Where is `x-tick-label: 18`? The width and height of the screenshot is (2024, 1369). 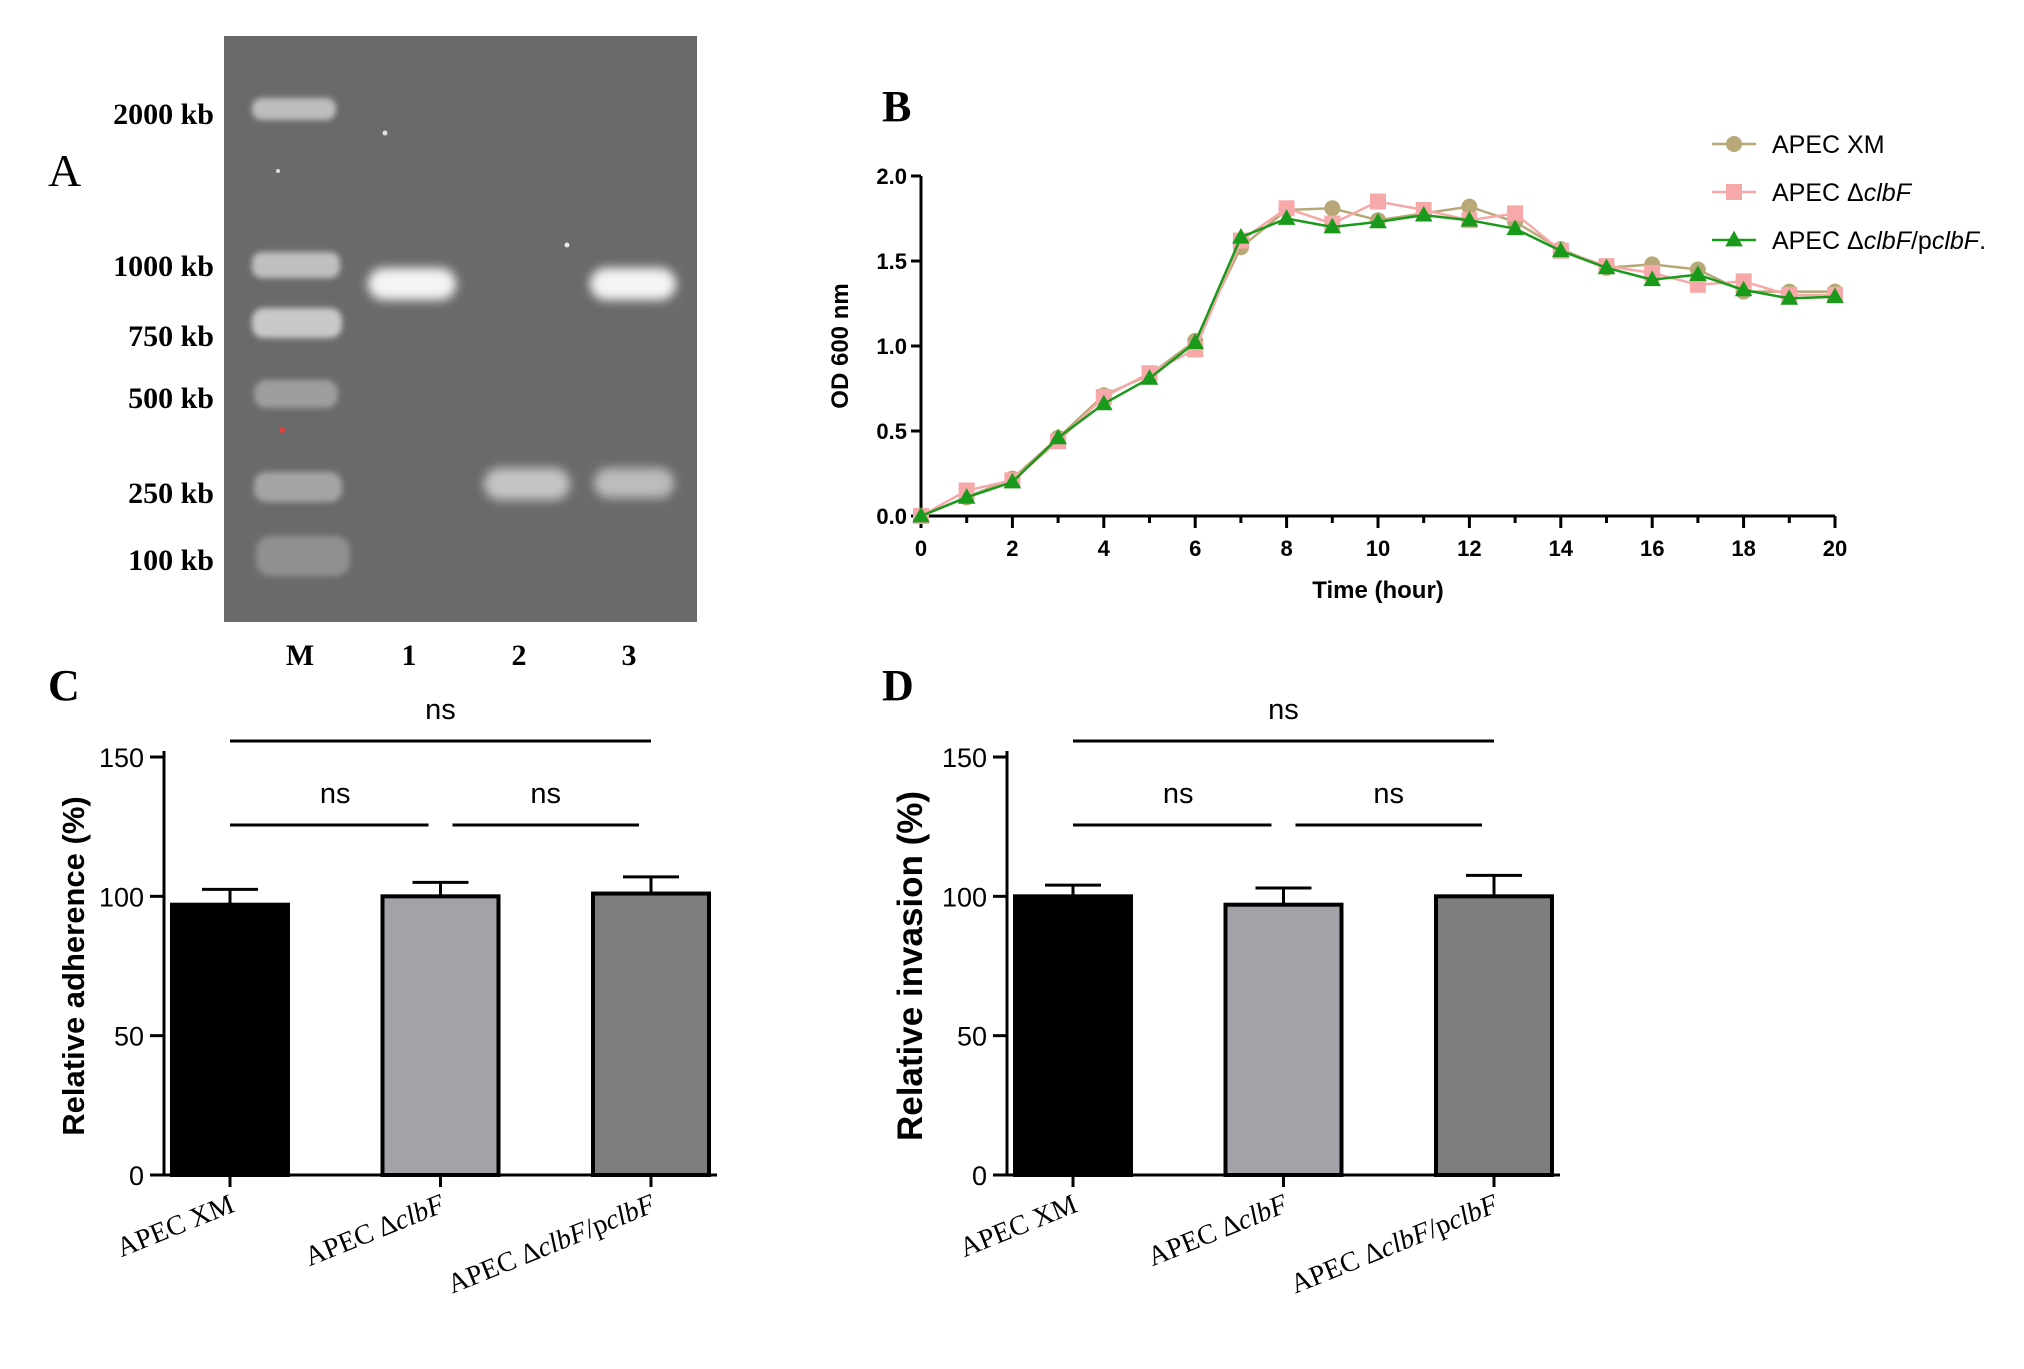 x-tick-label: 18 is located at coordinates (1743, 548).